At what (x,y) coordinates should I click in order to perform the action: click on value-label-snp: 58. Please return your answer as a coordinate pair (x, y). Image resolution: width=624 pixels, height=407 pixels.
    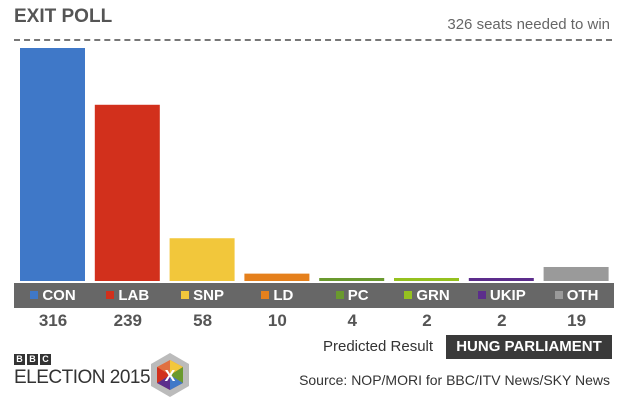
    Looking at the image, I should click on (203, 320).